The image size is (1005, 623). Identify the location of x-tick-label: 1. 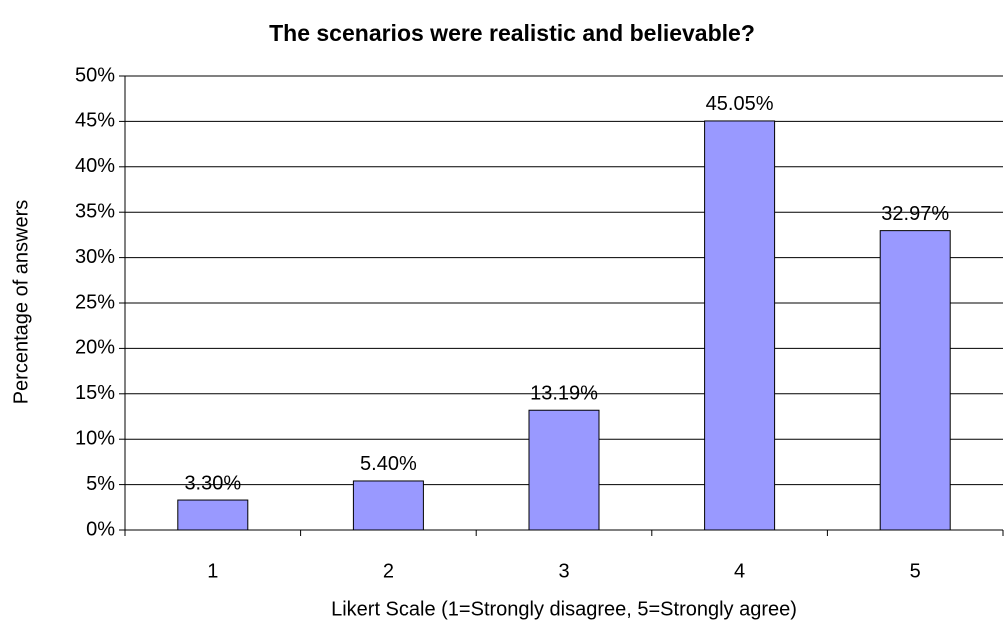
(212, 571).